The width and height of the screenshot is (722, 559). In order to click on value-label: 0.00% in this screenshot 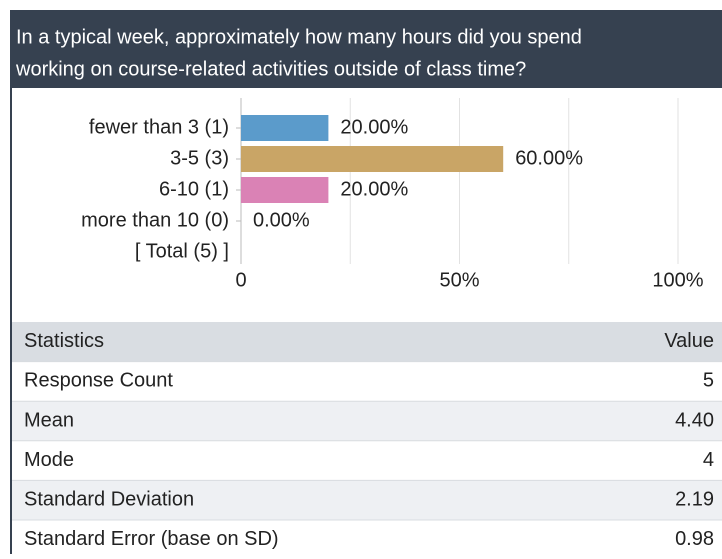, I will do `click(281, 220)`.